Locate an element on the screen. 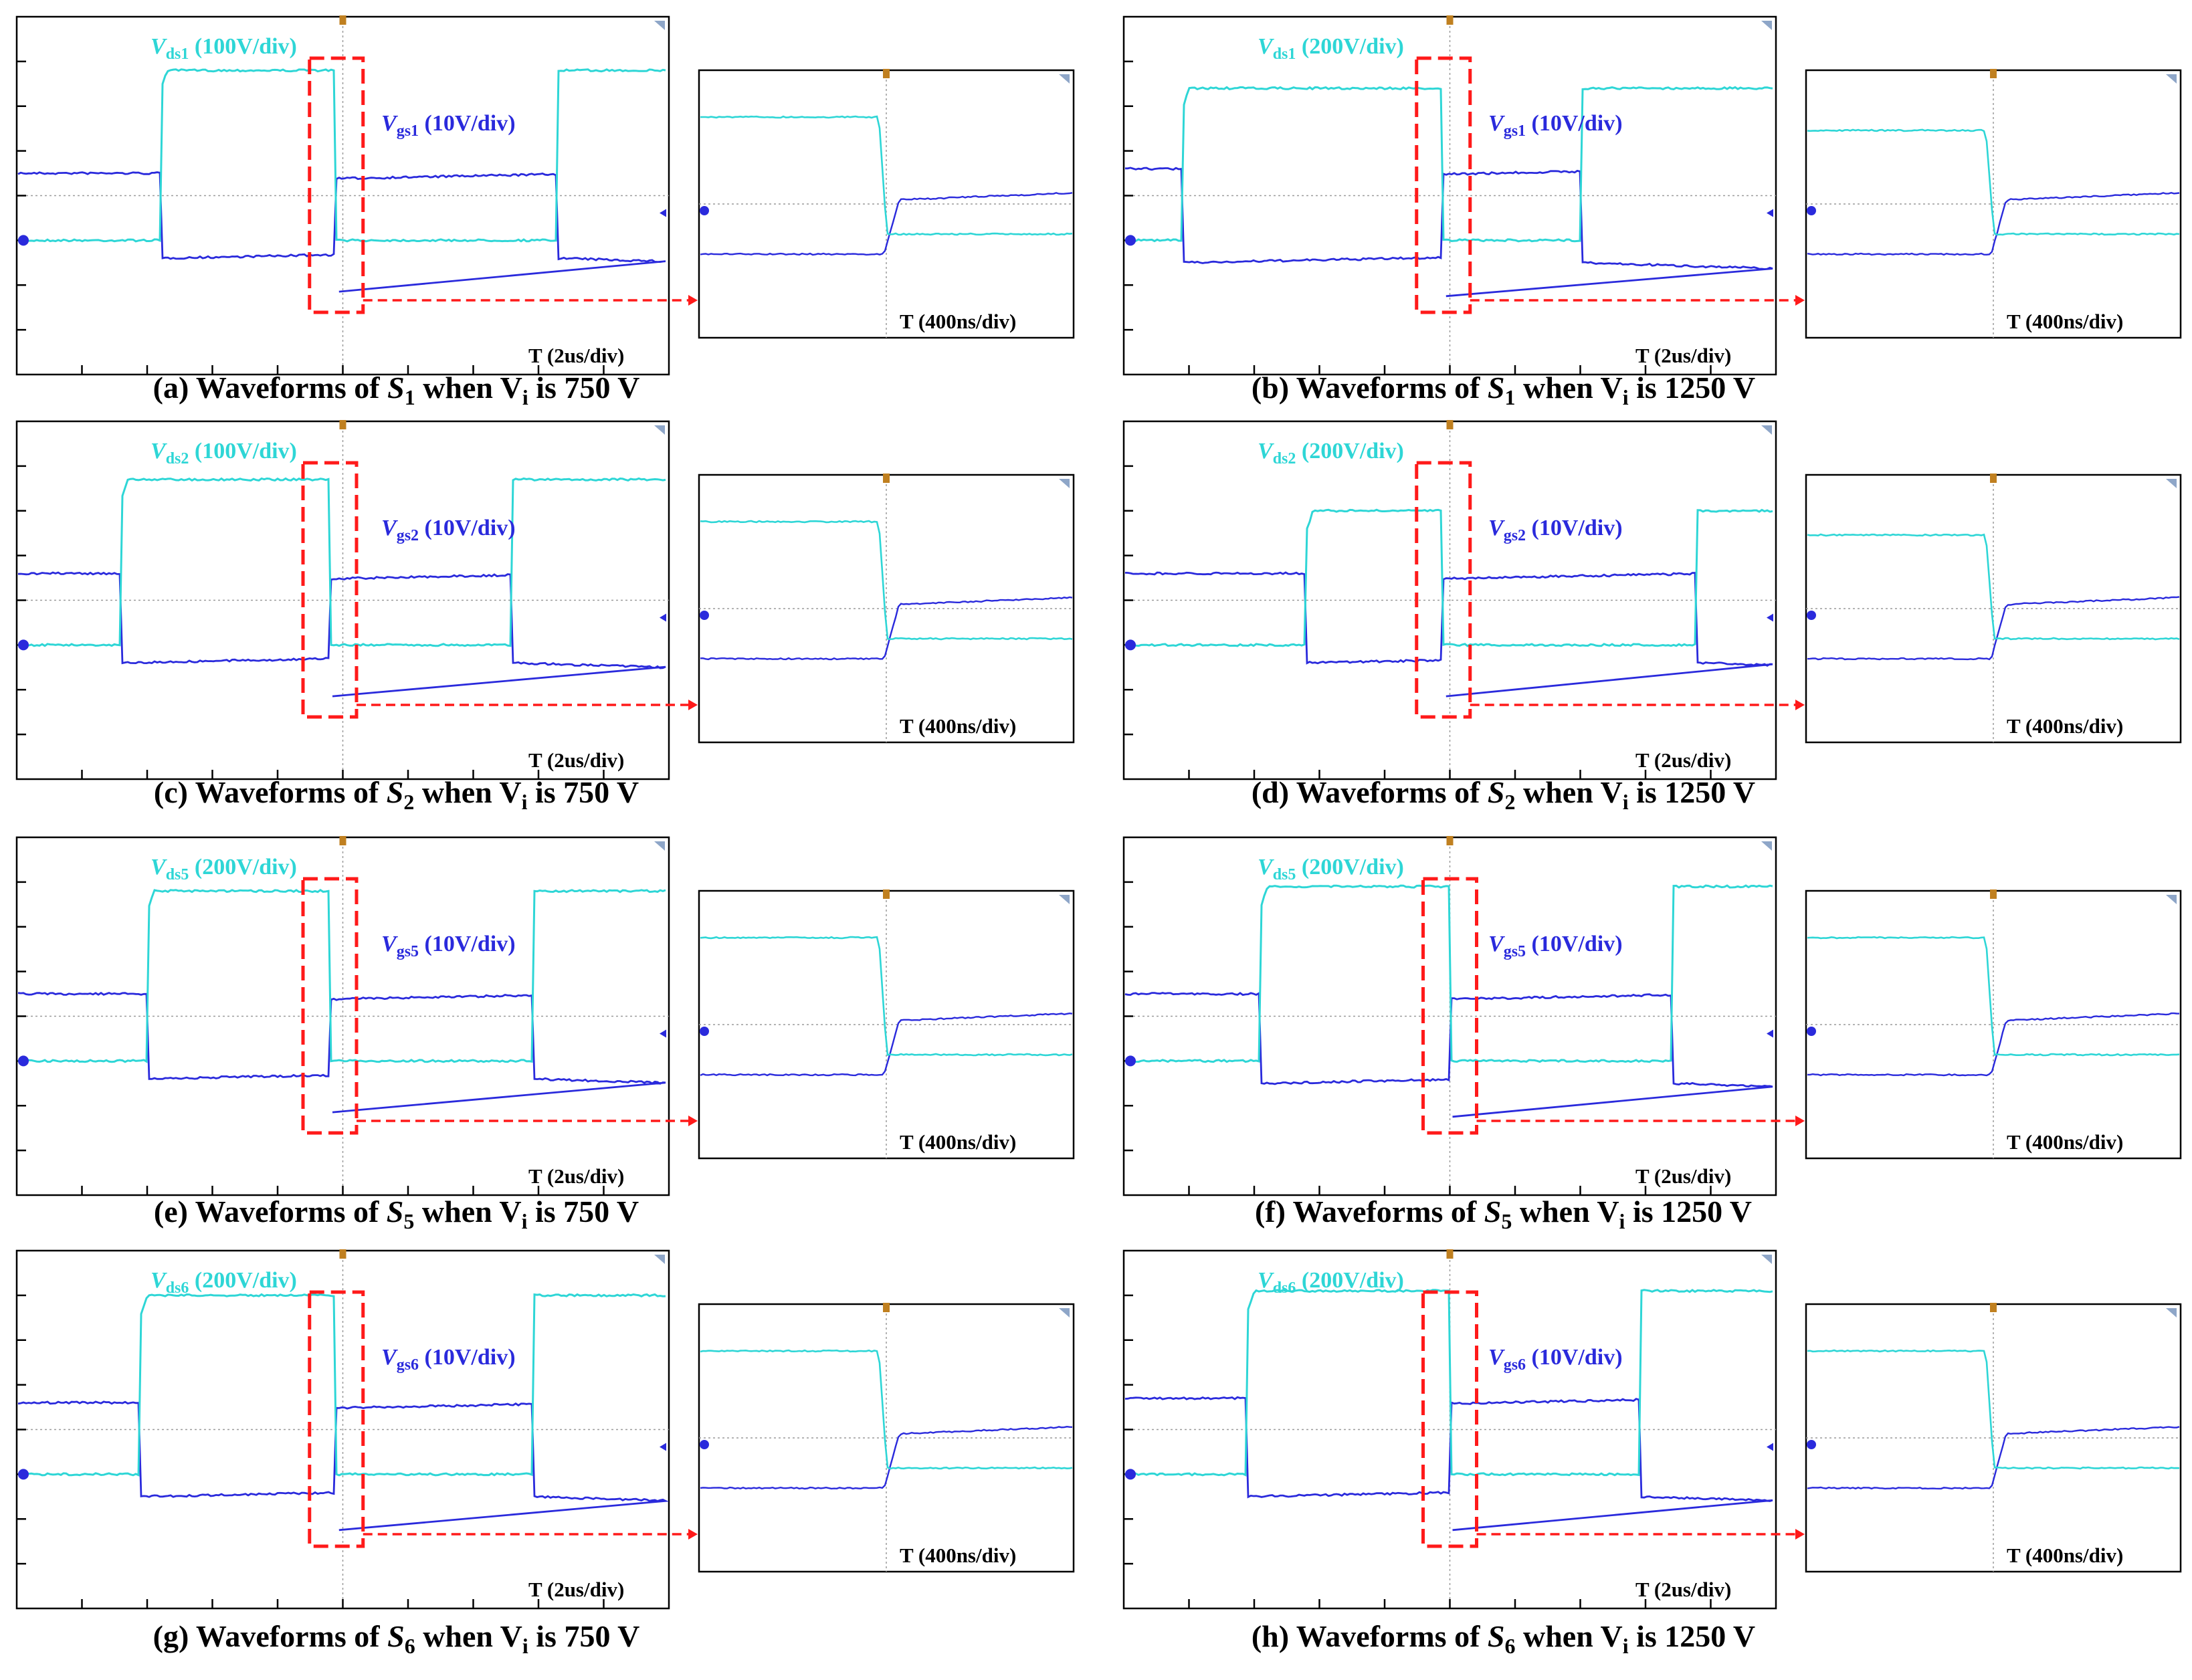 Image resolution: width=2192 pixels, height=1680 pixels. vgs-trace-e is located at coordinates (342, 1053).